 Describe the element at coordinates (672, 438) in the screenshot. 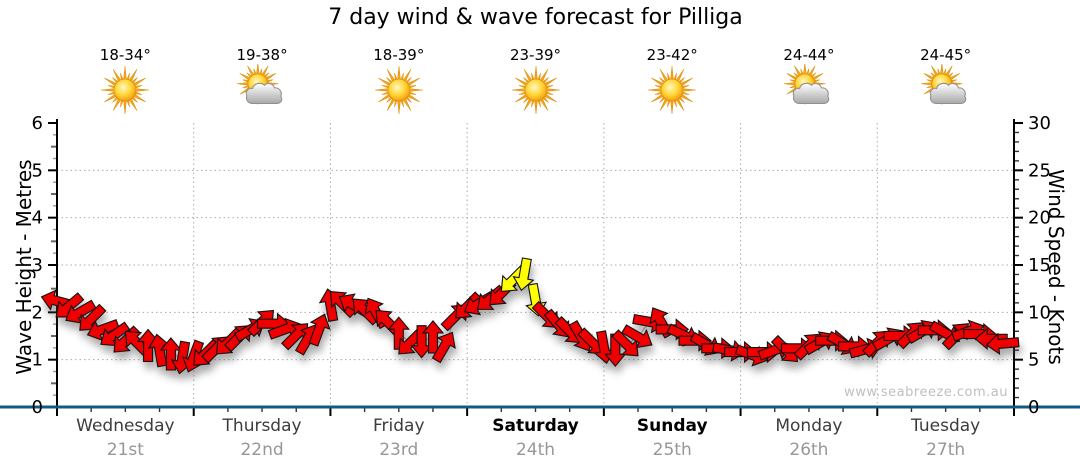

I see `day-label: Sunday 25th` at that location.